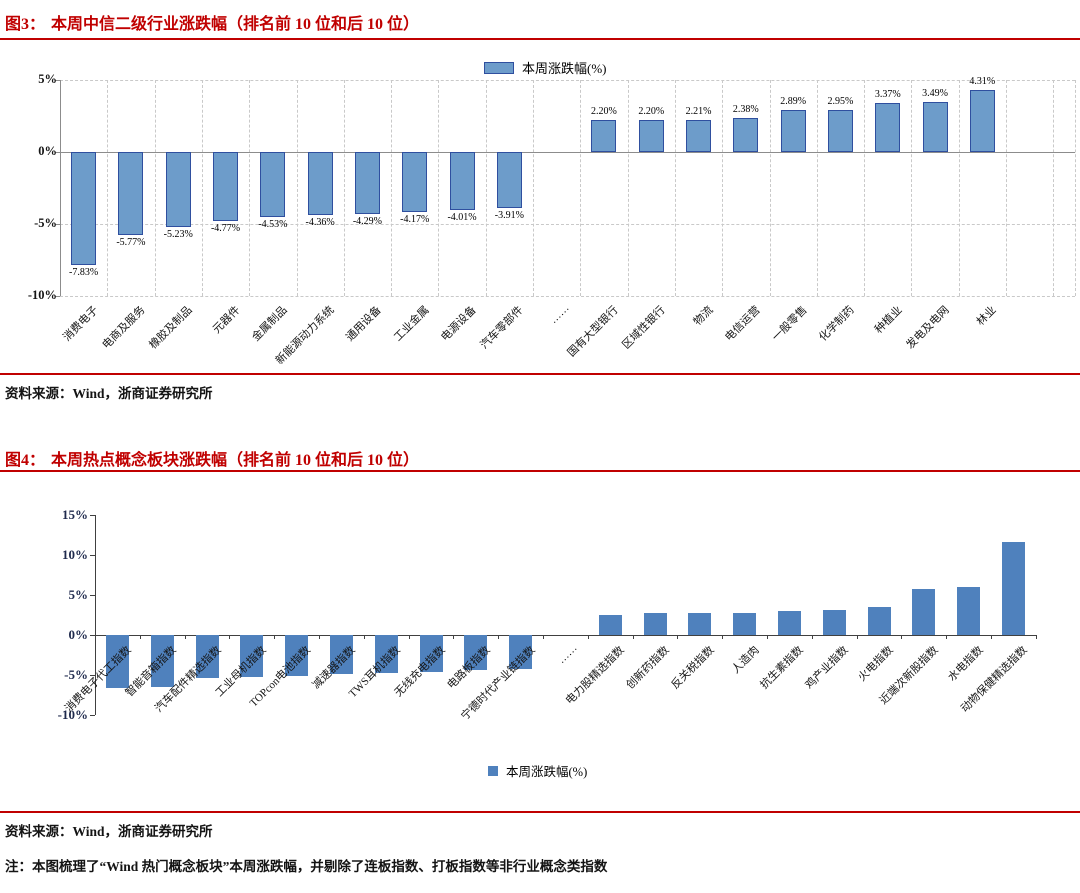  What do you see at coordinates (789, 623) in the screenshot?
I see `bar-抗生素指数` at bounding box center [789, 623].